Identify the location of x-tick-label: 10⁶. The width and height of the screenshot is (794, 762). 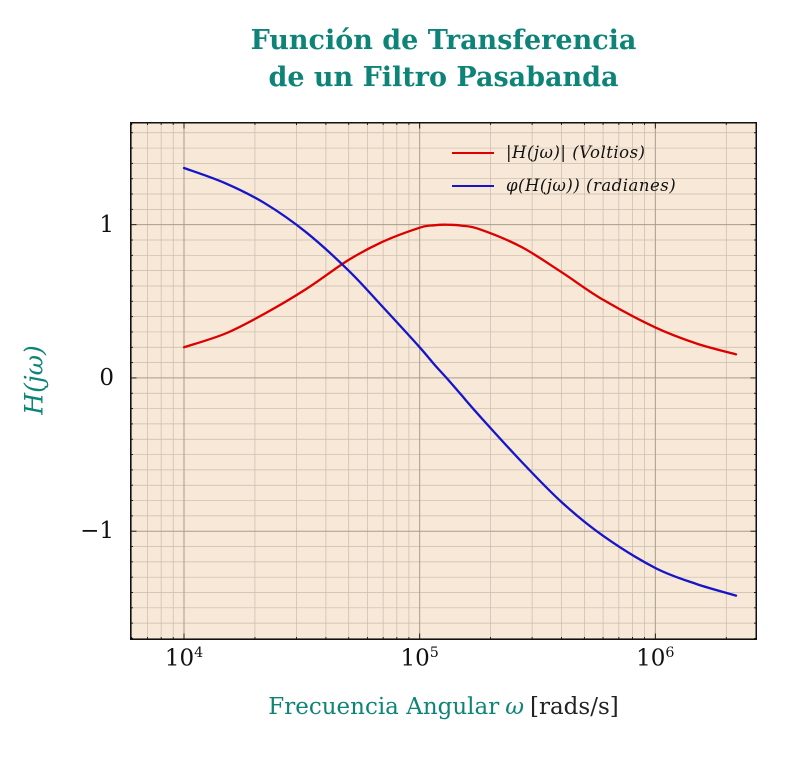
(655, 658).